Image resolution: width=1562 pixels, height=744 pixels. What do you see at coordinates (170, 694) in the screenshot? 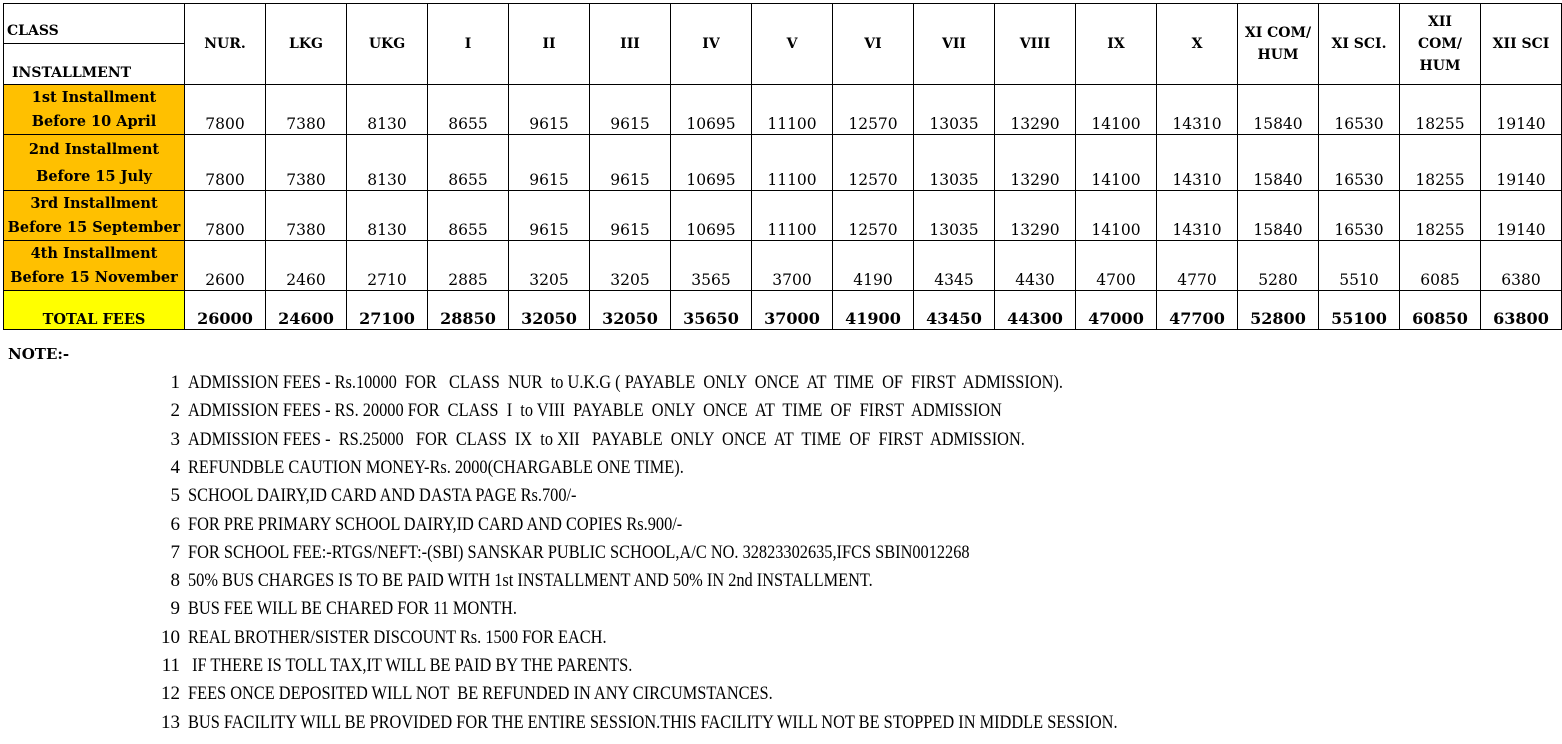
I see `note-number: 12` at bounding box center [170, 694].